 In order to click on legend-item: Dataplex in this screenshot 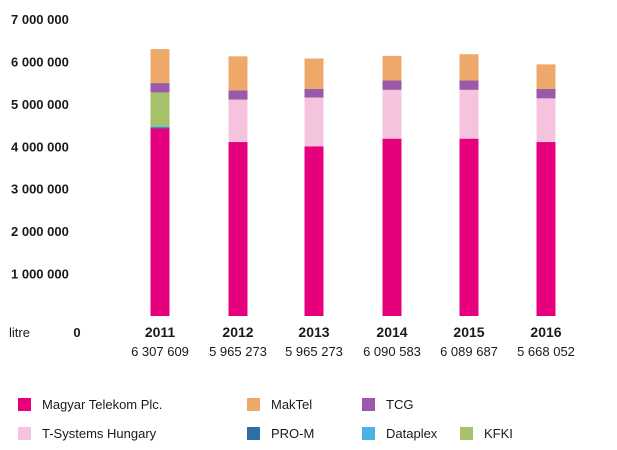, I will do `click(399, 433)`.